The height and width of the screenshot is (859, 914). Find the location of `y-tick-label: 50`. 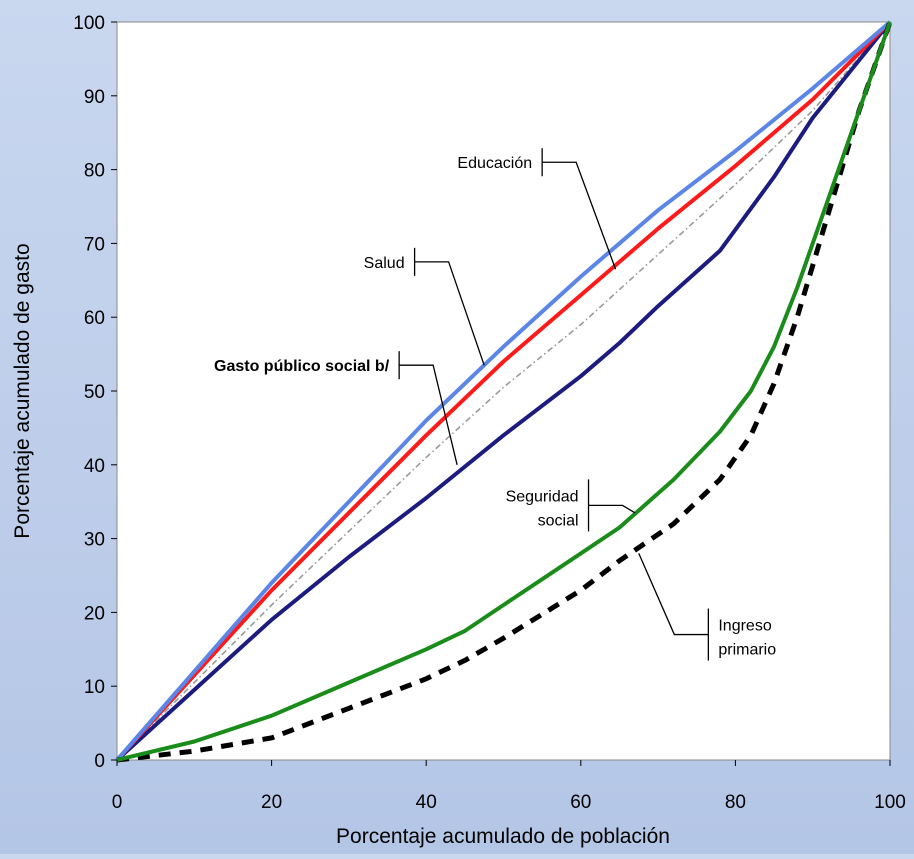

y-tick-label: 50 is located at coordinates (94, 392).